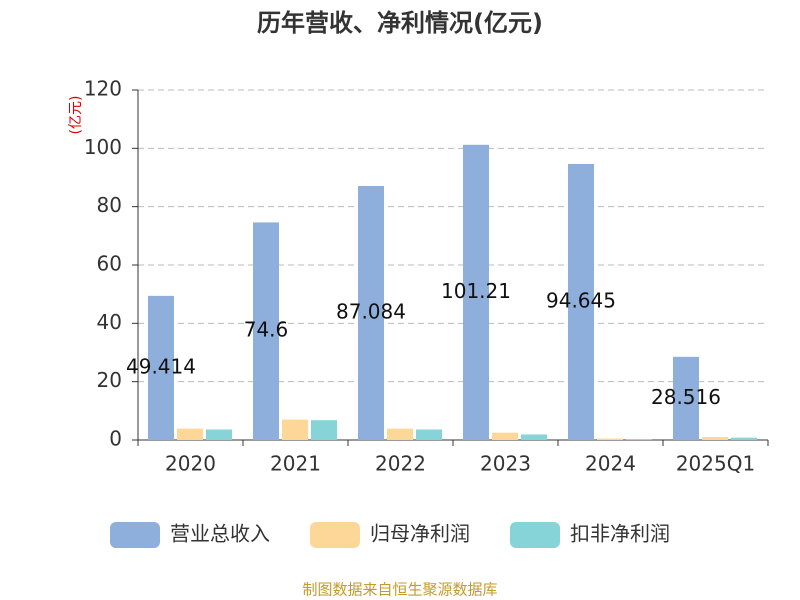 This screenshot has height=600, width=800. I want to click on y-tick-label: 60, so click(109, 264).